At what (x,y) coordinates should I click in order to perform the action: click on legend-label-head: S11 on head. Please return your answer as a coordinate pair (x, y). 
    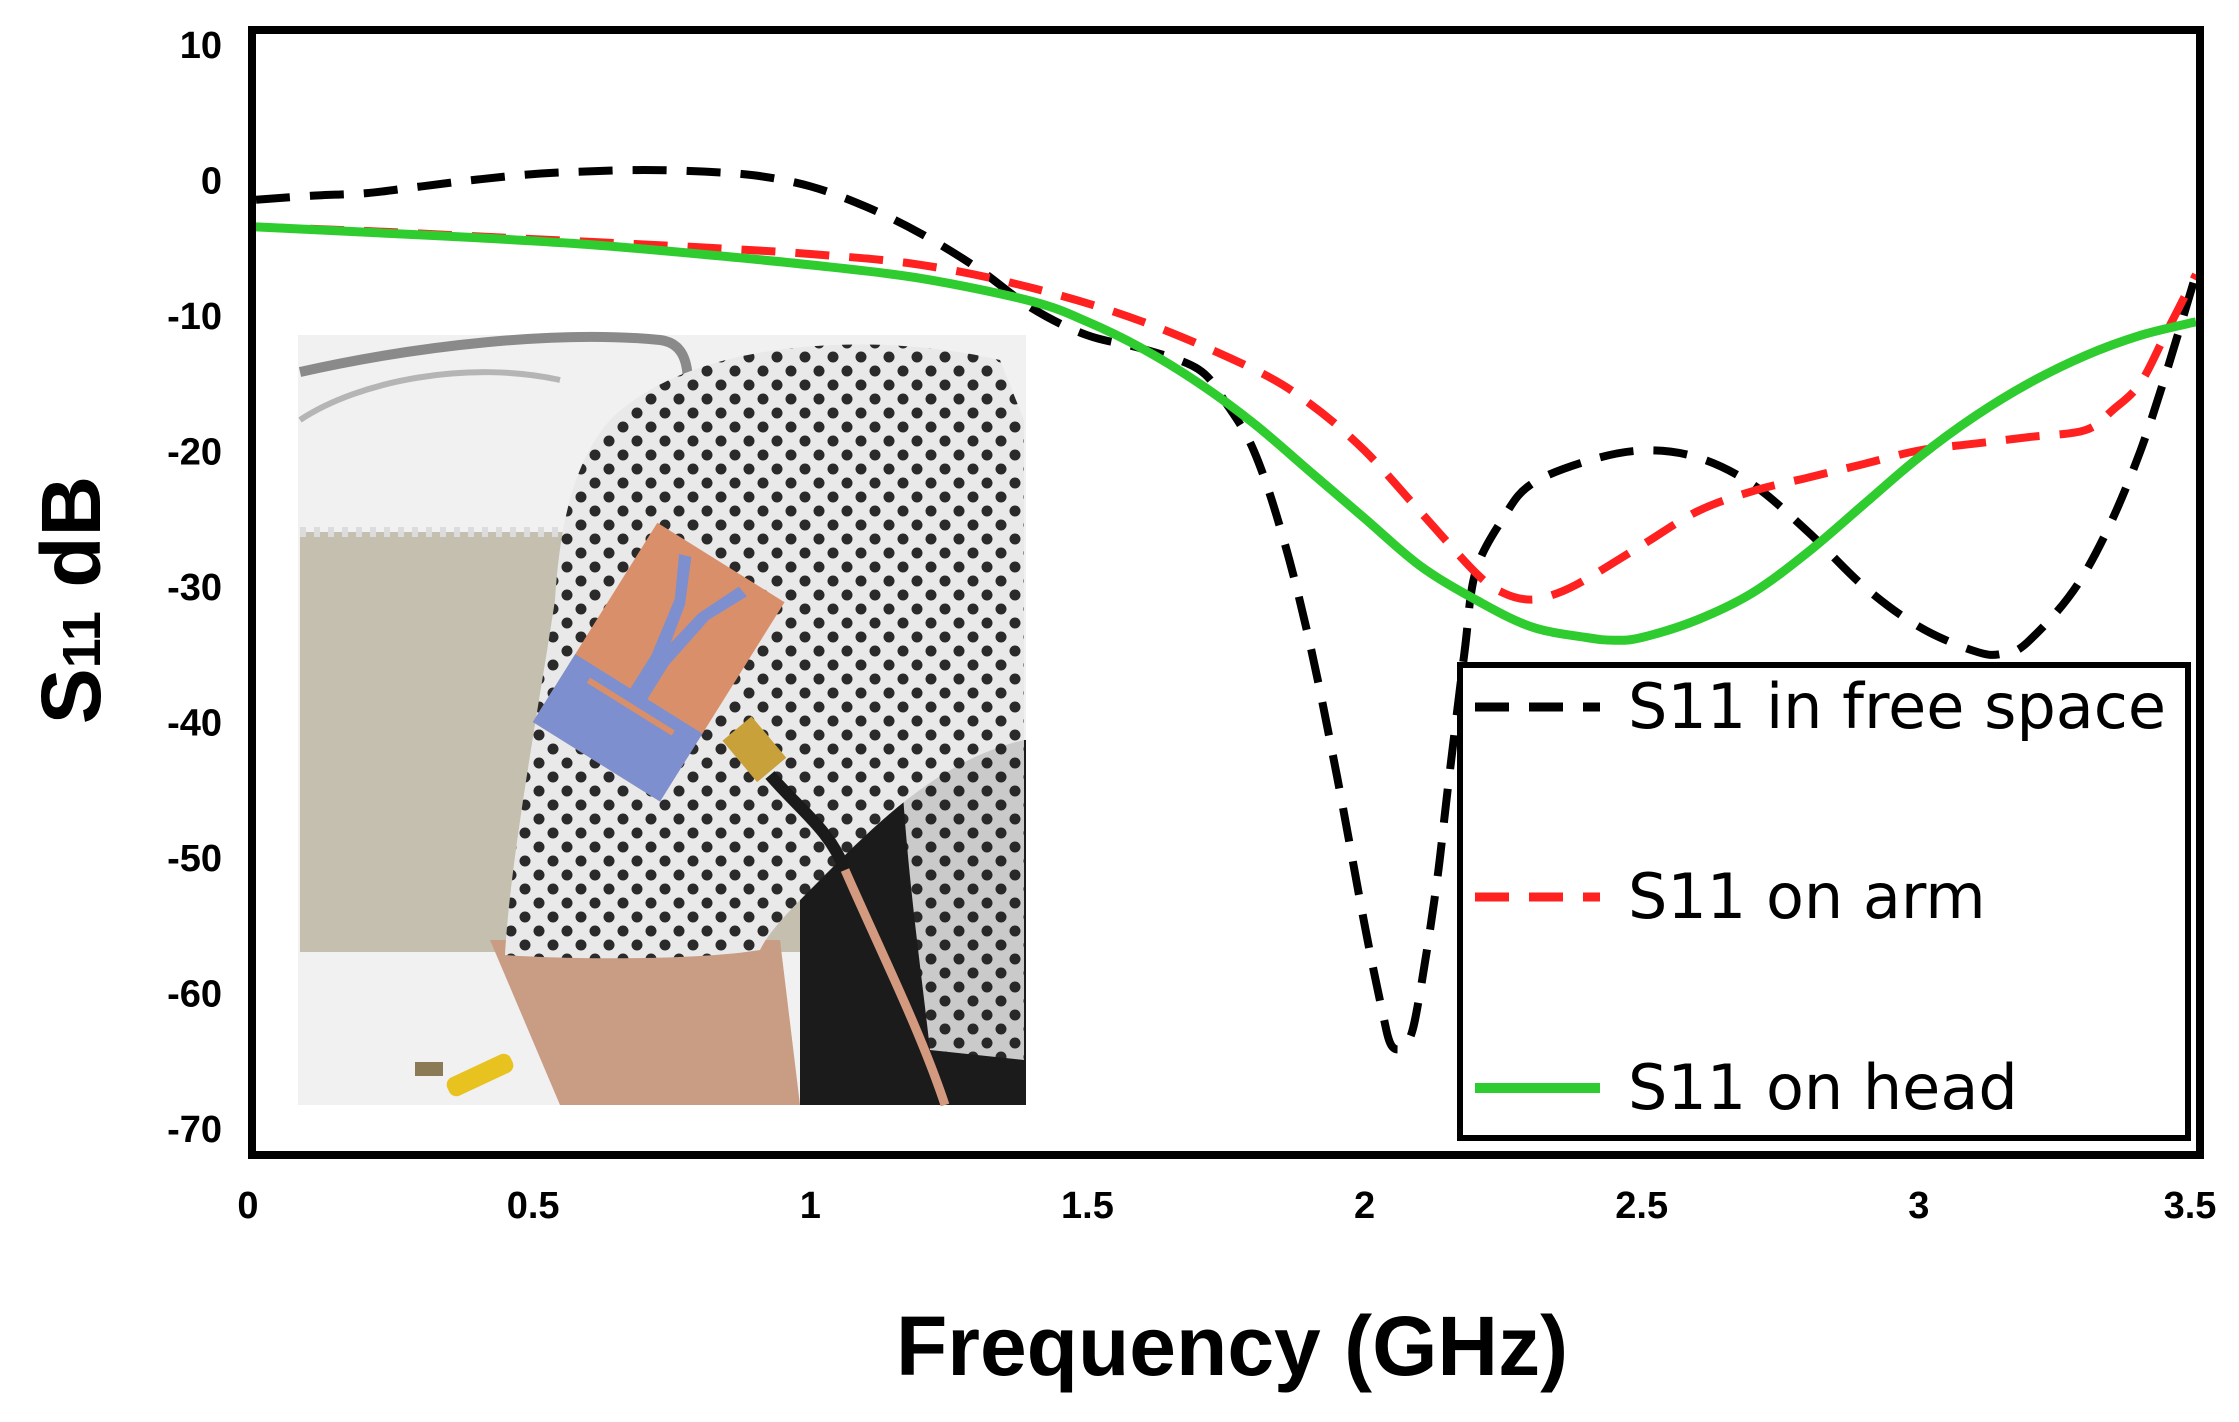
    Looking at the image, I should click on (1823, 1087).